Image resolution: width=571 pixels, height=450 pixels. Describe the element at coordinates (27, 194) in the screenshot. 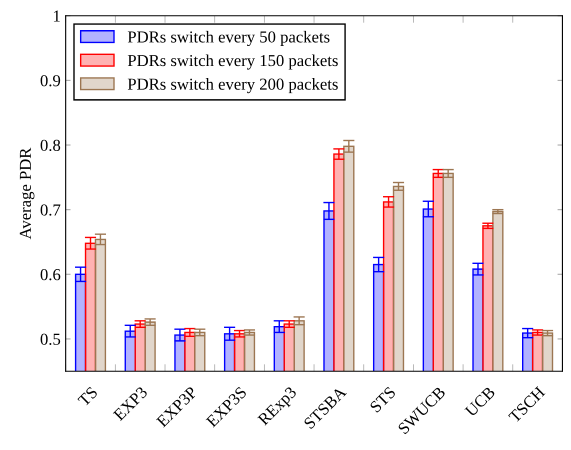

I see `y-axis-title: Average PDR` at that location.